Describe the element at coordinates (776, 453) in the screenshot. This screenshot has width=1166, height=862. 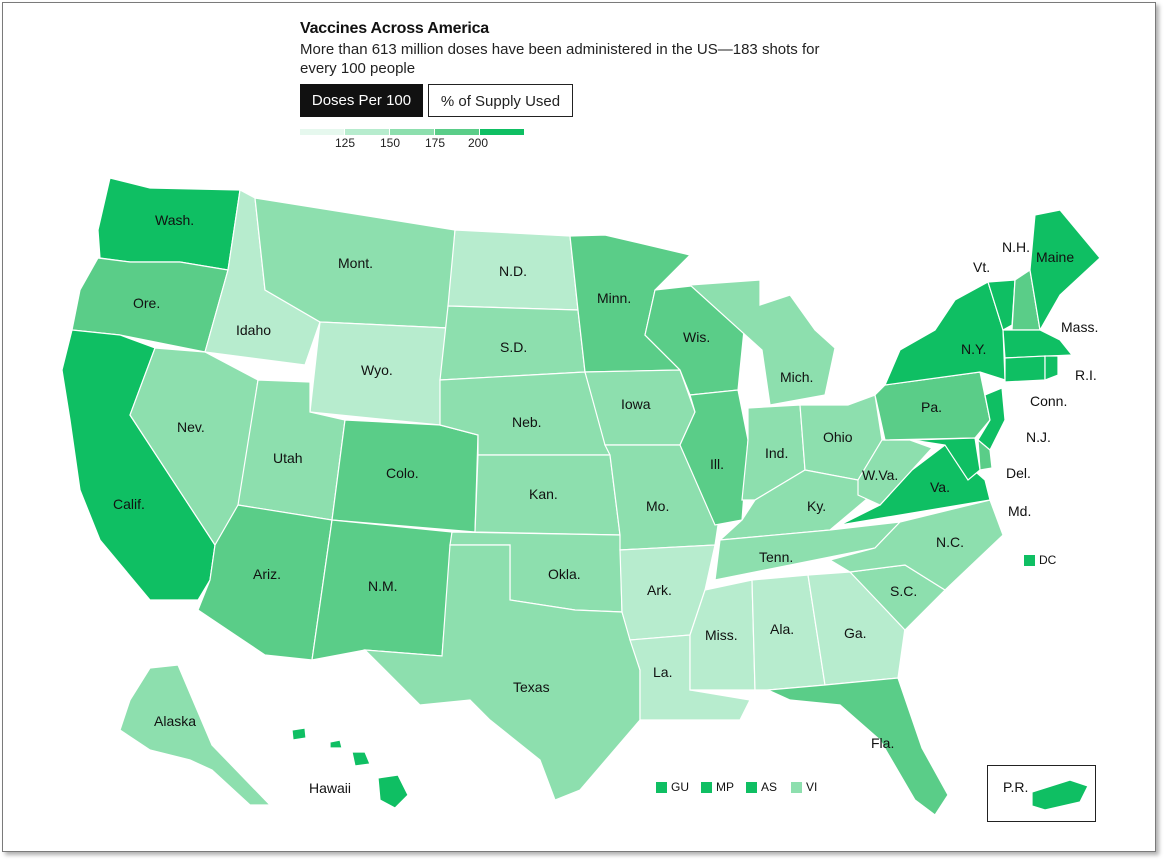
I see `label-in: Ind.` at that location.